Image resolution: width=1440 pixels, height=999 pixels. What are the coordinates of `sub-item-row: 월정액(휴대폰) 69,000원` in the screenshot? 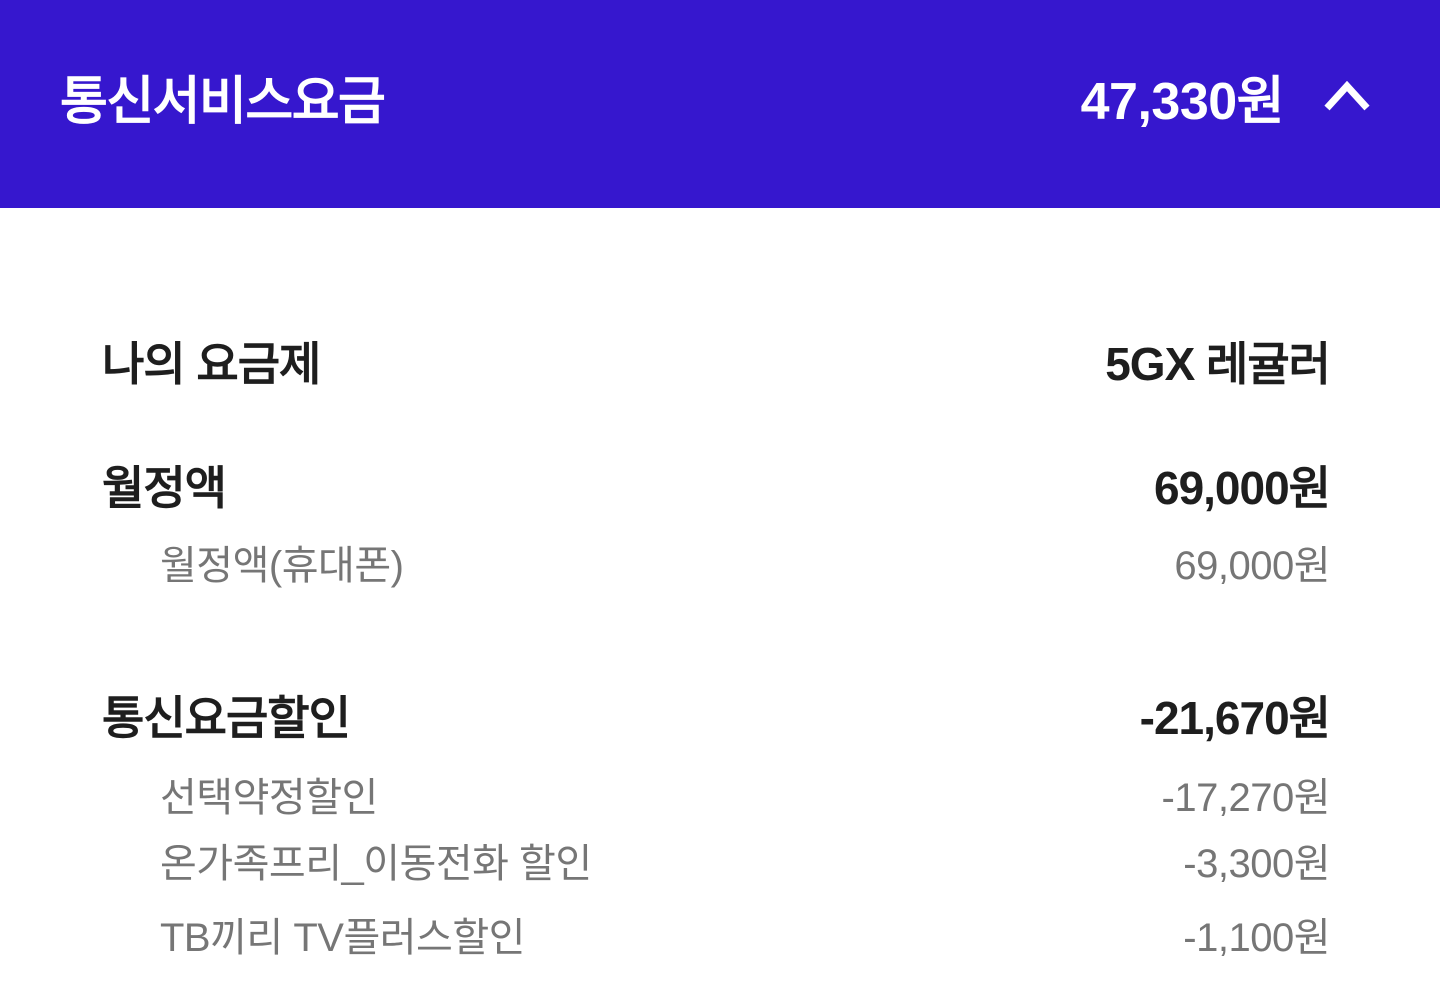 It's located at (716, 566).